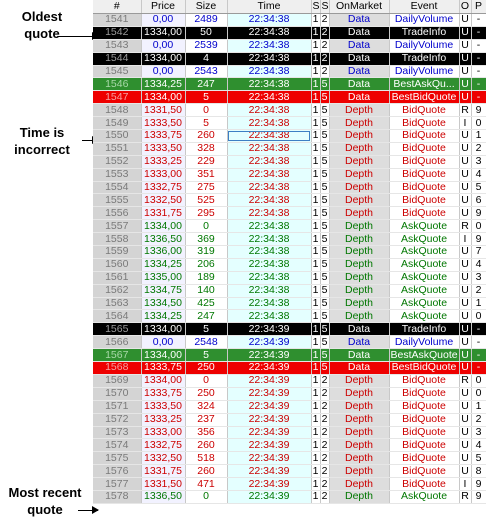 The width and height of the screenshot is (486, 523). I want to click on p-cell: 2, so click(478, 149).